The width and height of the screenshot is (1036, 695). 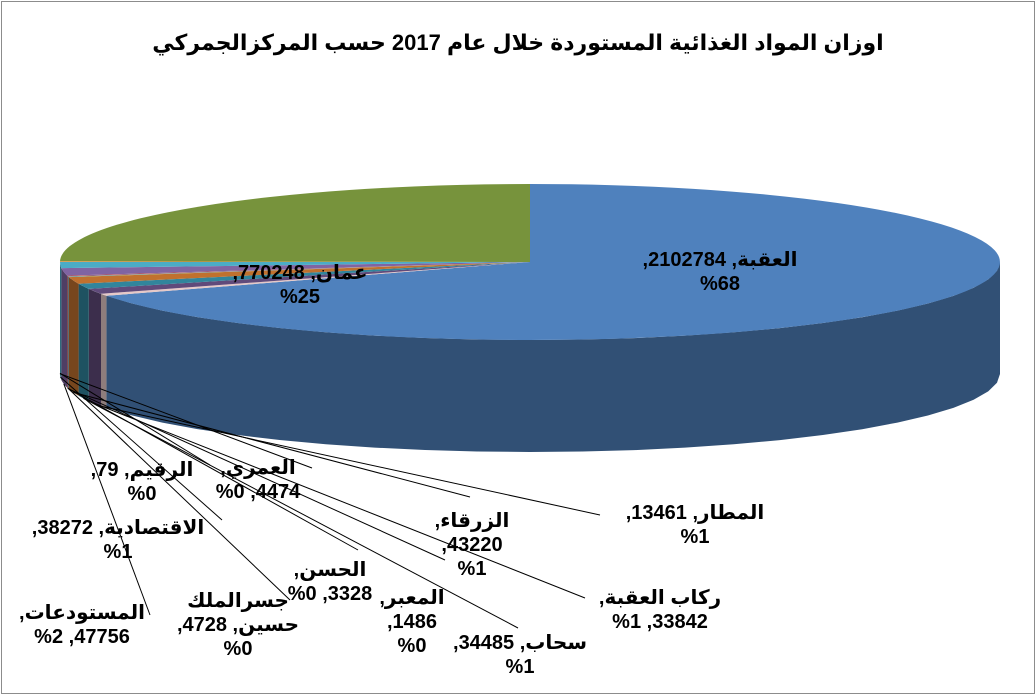 I want to click on data-label: ركاب العقبة, 33842, 1%, so click(x=660, y=610).